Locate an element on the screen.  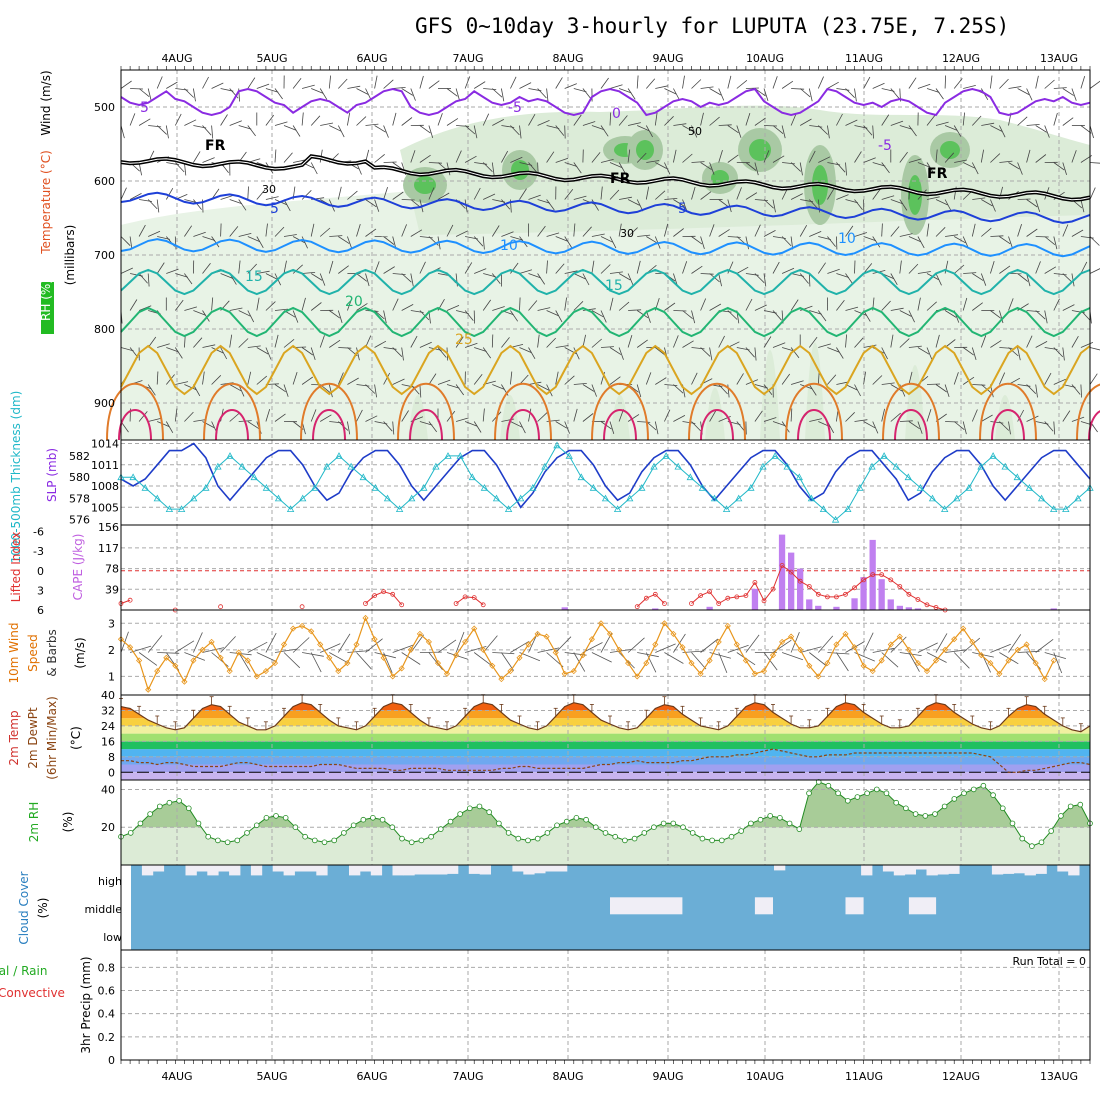
rh-shade is located at coordinates (950, 150).